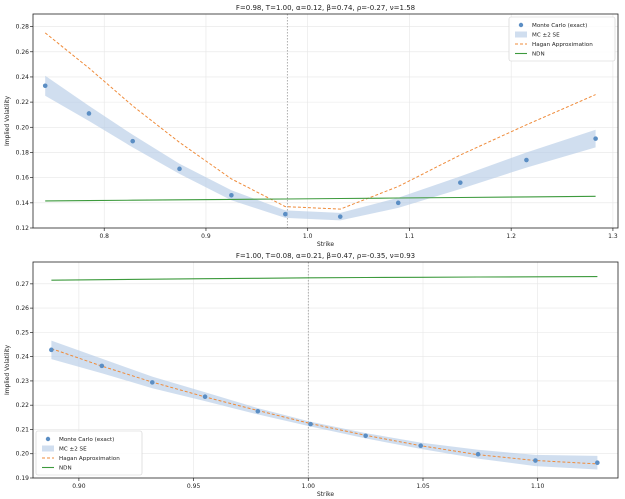 This screenshot has width=625, height=499. What do you see at coordinates (23, 27) in the screenshot?
I see `y-tick-label: 0.28` at bounding box center [23, 27].